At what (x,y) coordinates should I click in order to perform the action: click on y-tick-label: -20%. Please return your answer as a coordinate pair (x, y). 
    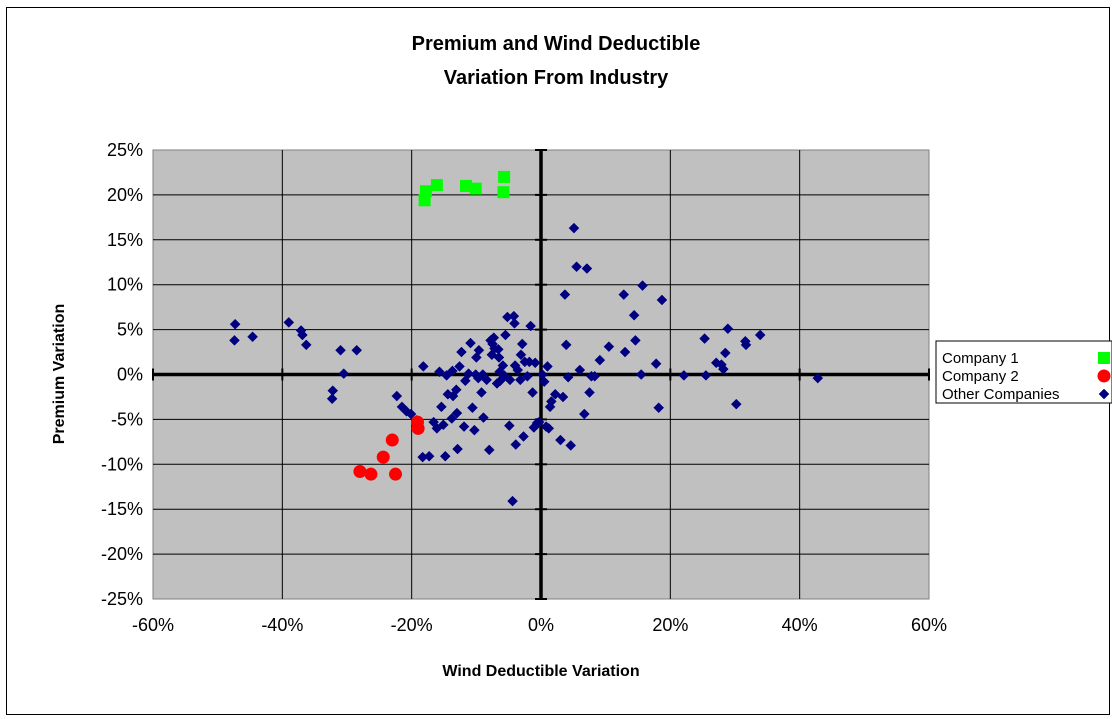
    Looking at the image, I should click on (122, 554).